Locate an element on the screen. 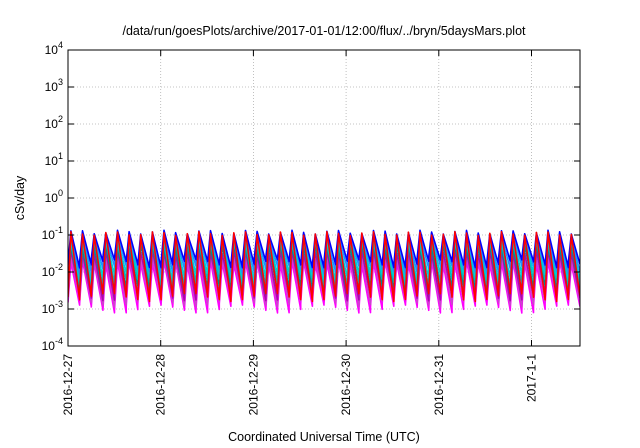 This screenshot has width=640, height=448. x-tick-label: 2016-12-27 is located at coordinates (68, 385).